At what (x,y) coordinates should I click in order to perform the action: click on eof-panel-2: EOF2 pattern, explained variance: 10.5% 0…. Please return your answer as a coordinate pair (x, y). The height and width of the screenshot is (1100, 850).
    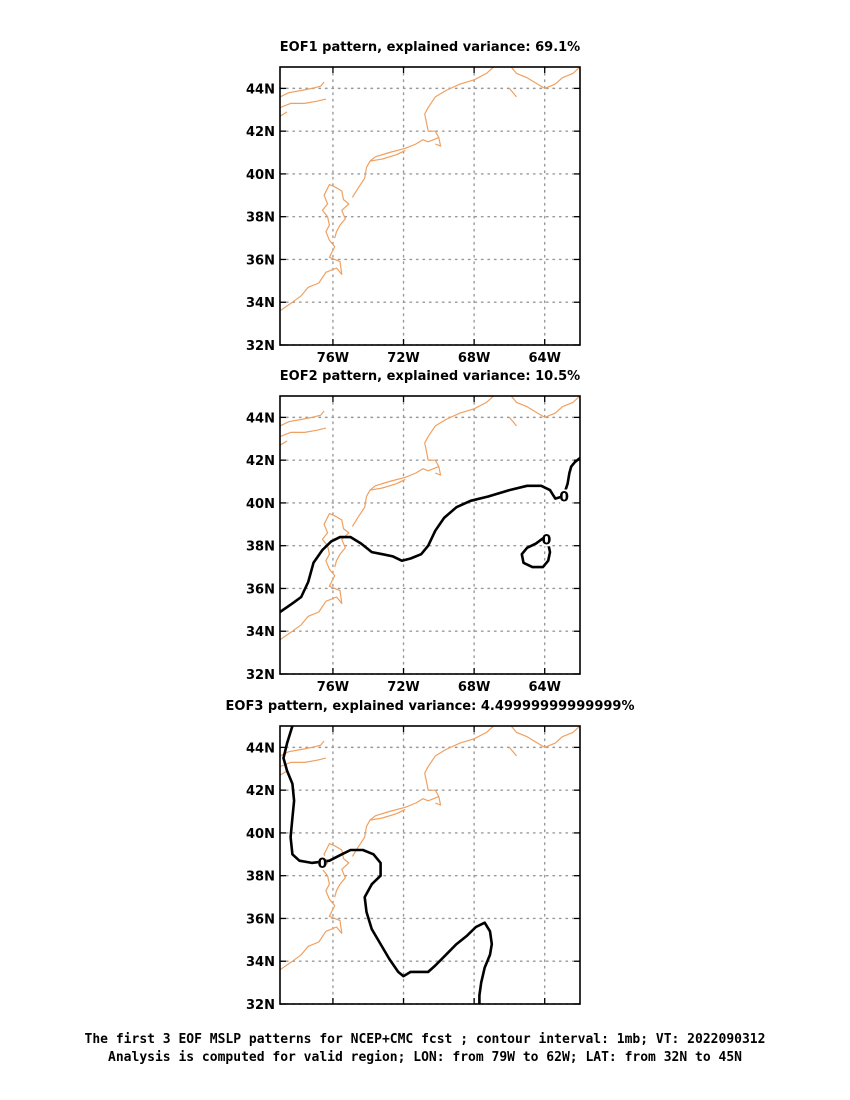
    Looking at the image, I should click on (413, 532).